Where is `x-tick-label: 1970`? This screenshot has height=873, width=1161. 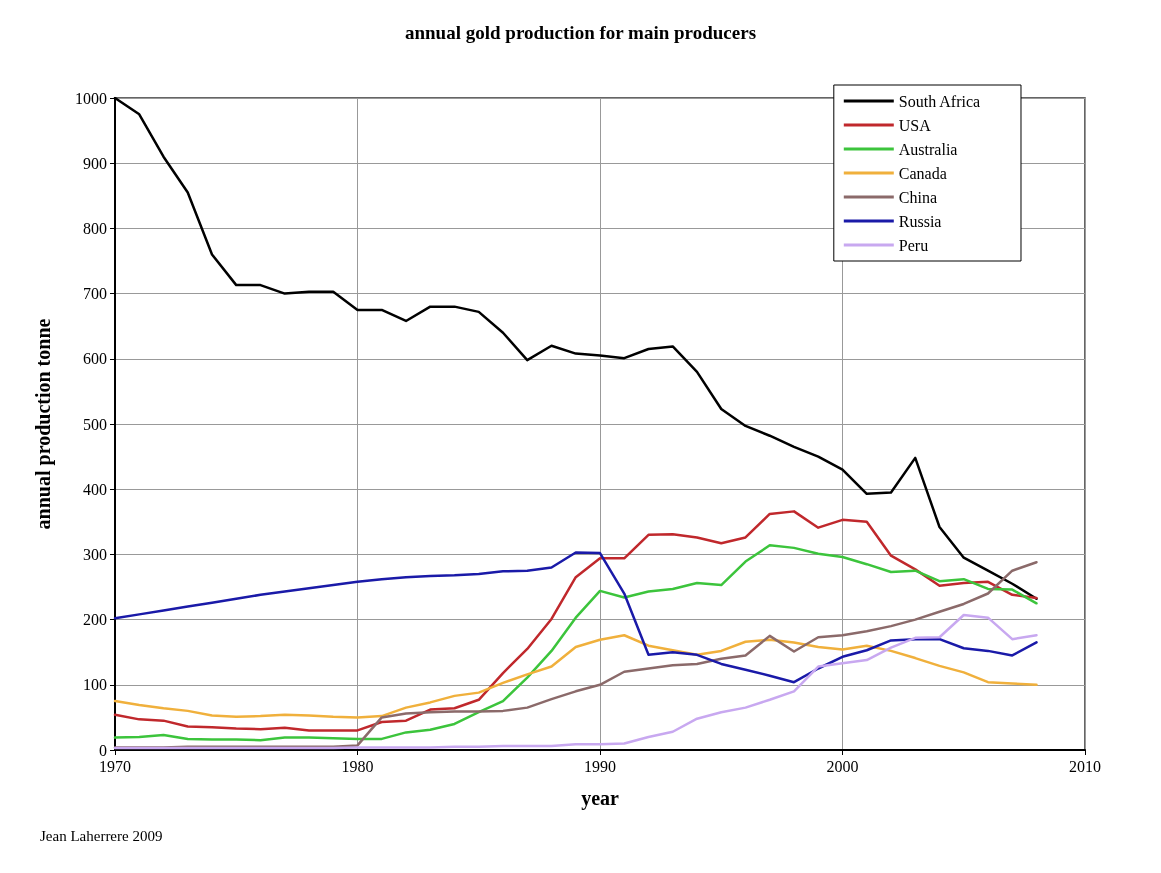
x-tick-label: 1970 is located at coordinates (115, 766).